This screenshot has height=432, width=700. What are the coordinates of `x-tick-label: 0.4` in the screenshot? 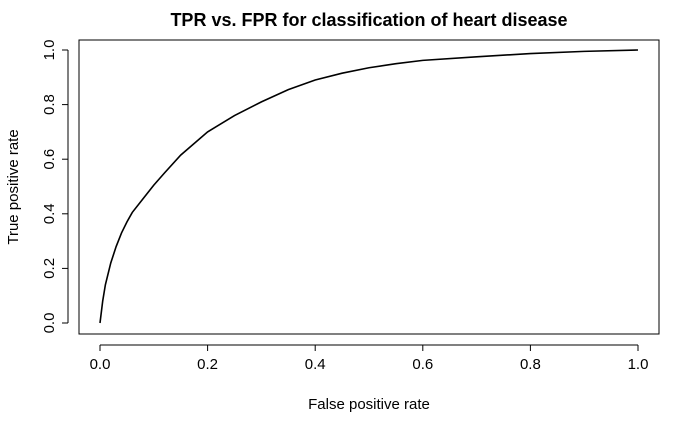 It's located at (315, 364).